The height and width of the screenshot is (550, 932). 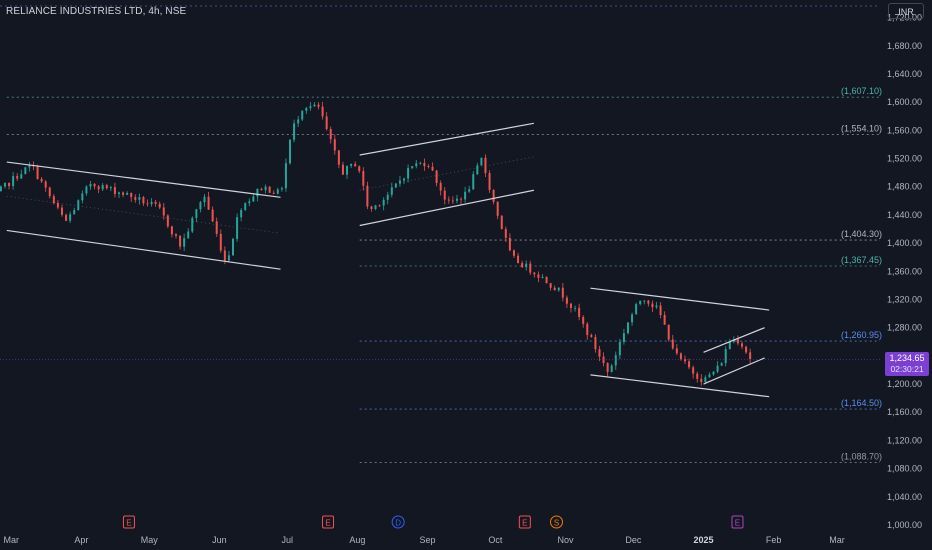 What do you see at coordinates (861, 335) in the screenshot?
I see `level-label: (1,260.95)` at bounding box center [861, 335].